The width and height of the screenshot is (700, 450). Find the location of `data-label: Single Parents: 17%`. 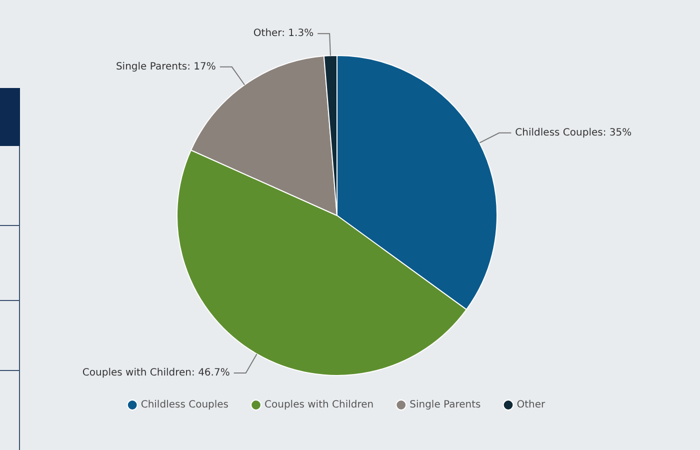

data-label: Single Parents: 17% is located at coordinates (166, 67).